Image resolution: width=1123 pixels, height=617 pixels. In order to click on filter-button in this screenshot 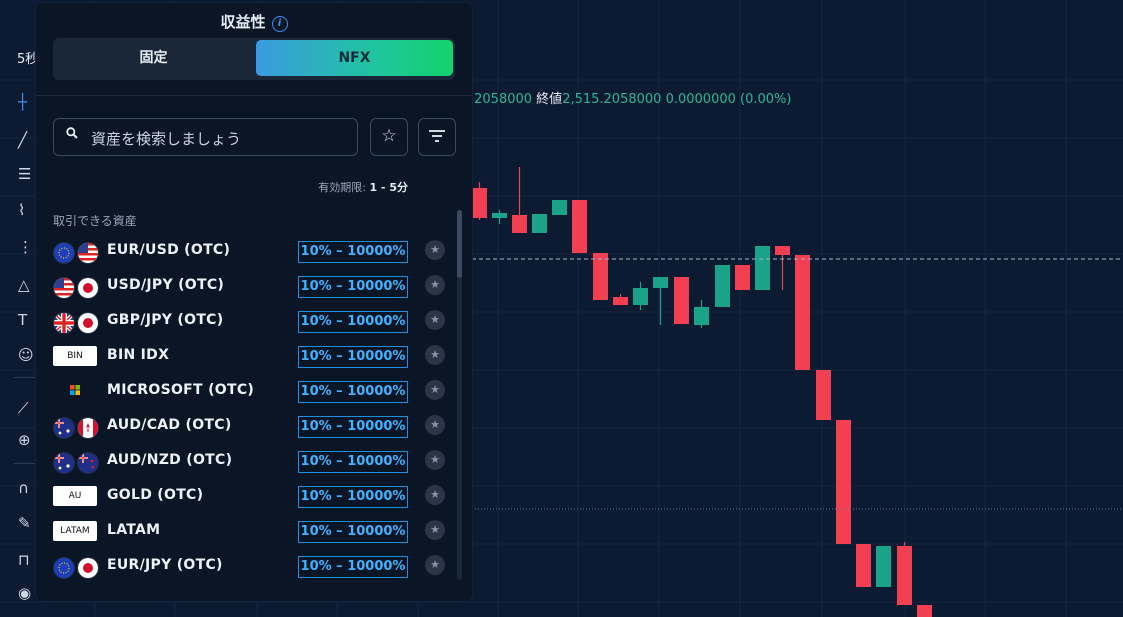, I will do `click(437, 137)`.